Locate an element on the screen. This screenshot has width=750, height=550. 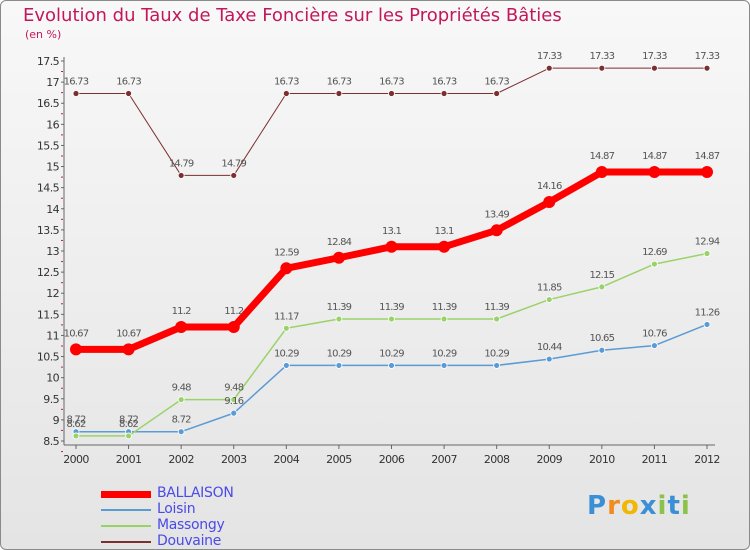
y-tick-label: 16.5 is located at coordinates (48, 103).